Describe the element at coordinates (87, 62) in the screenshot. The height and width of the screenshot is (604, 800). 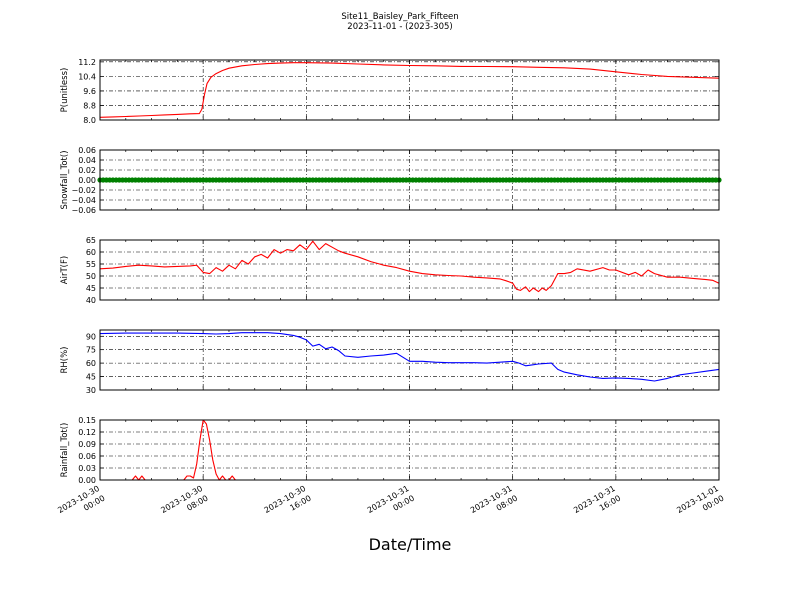
I see `y-tick-label: 11.2` at that location.